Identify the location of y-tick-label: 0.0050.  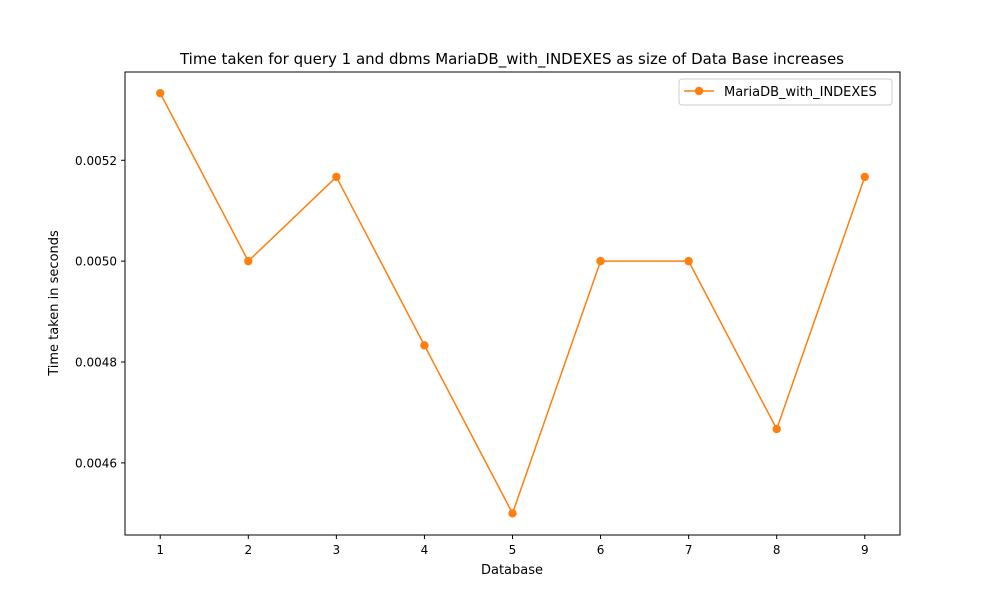
(96, 262).